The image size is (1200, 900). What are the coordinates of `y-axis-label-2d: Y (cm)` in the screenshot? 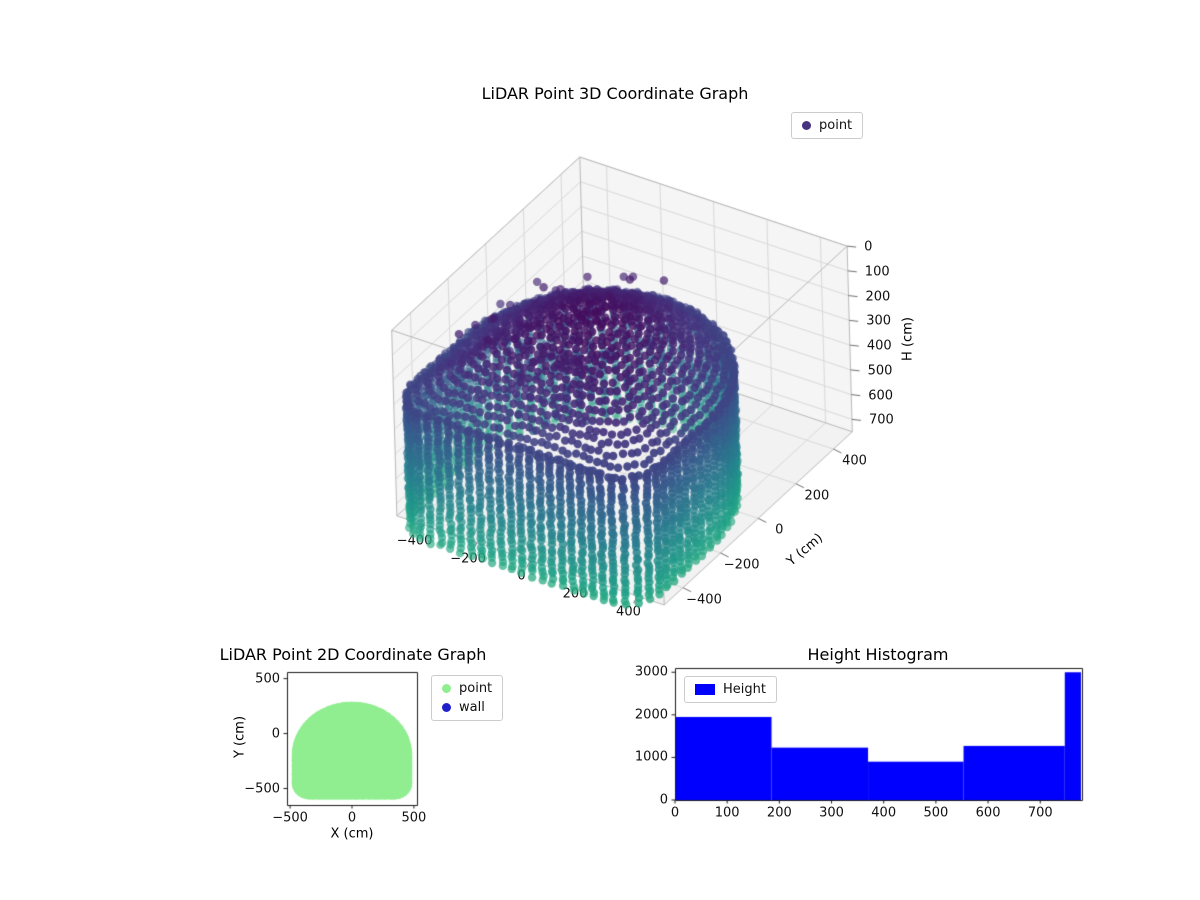 It's located at (240, 737).